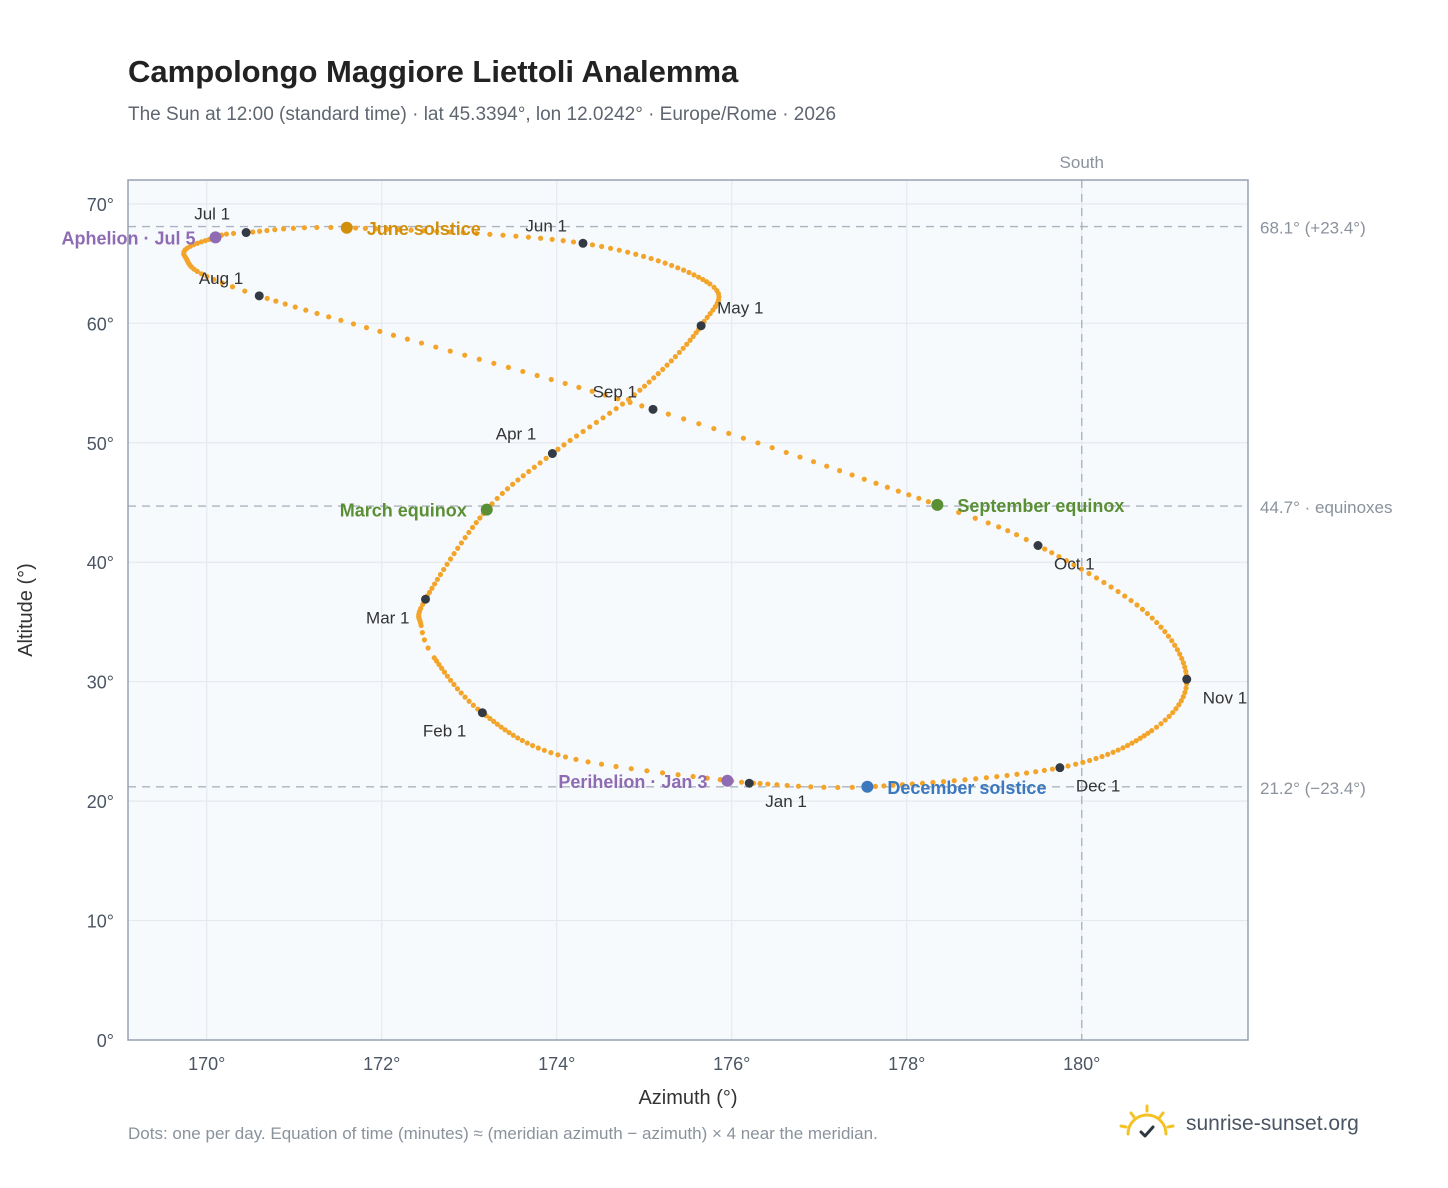 This screenshot has height=1188, width=1448. What do you see at coordinates (1272, 1123) in the screenshot?
I see `brand-text: sunrise-sunset.org` at bounding box center [1272, 1123].